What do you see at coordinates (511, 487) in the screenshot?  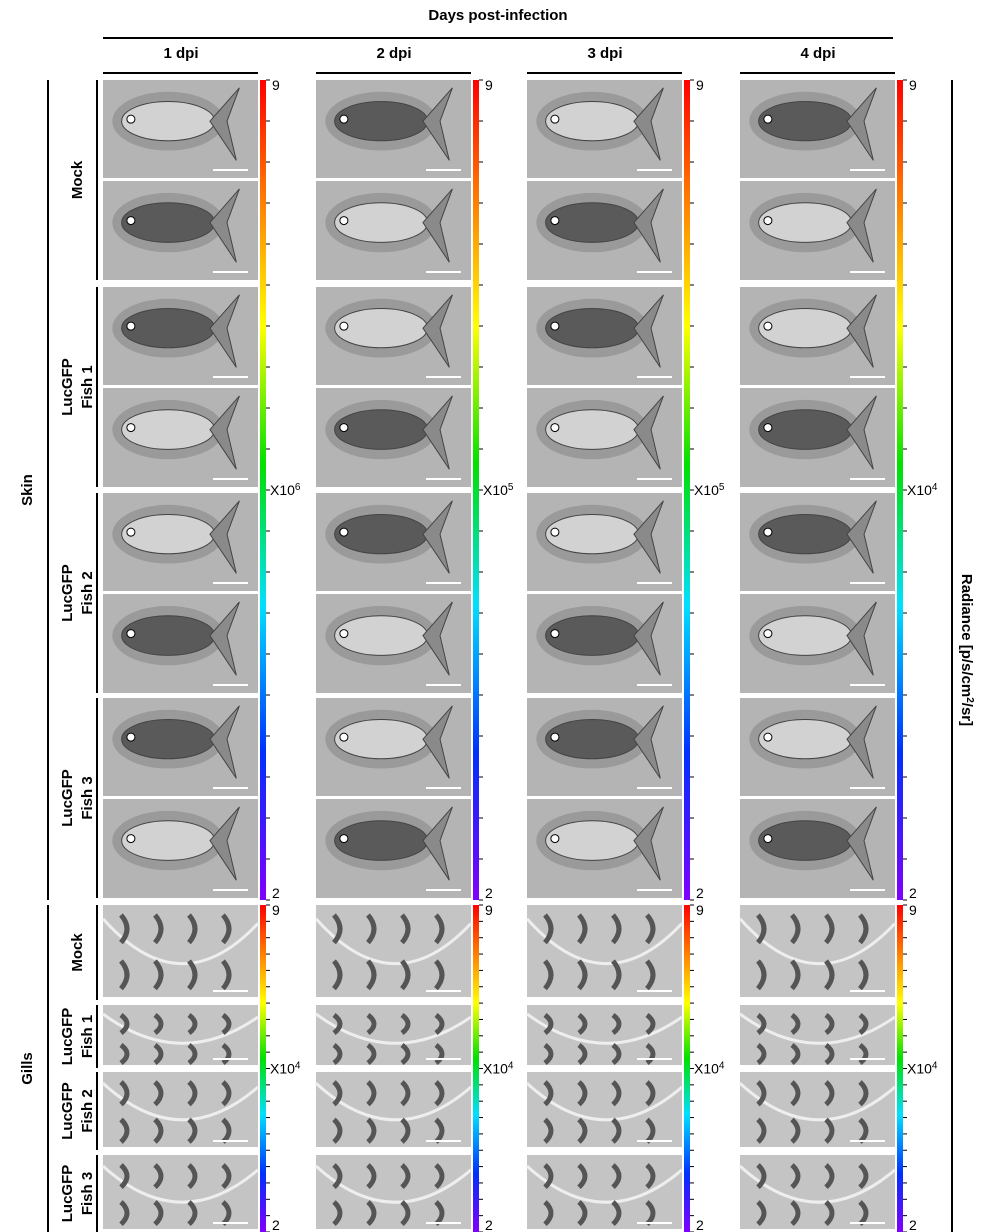 I see `scale-exponent: 5` at bounding box center [511, 487].